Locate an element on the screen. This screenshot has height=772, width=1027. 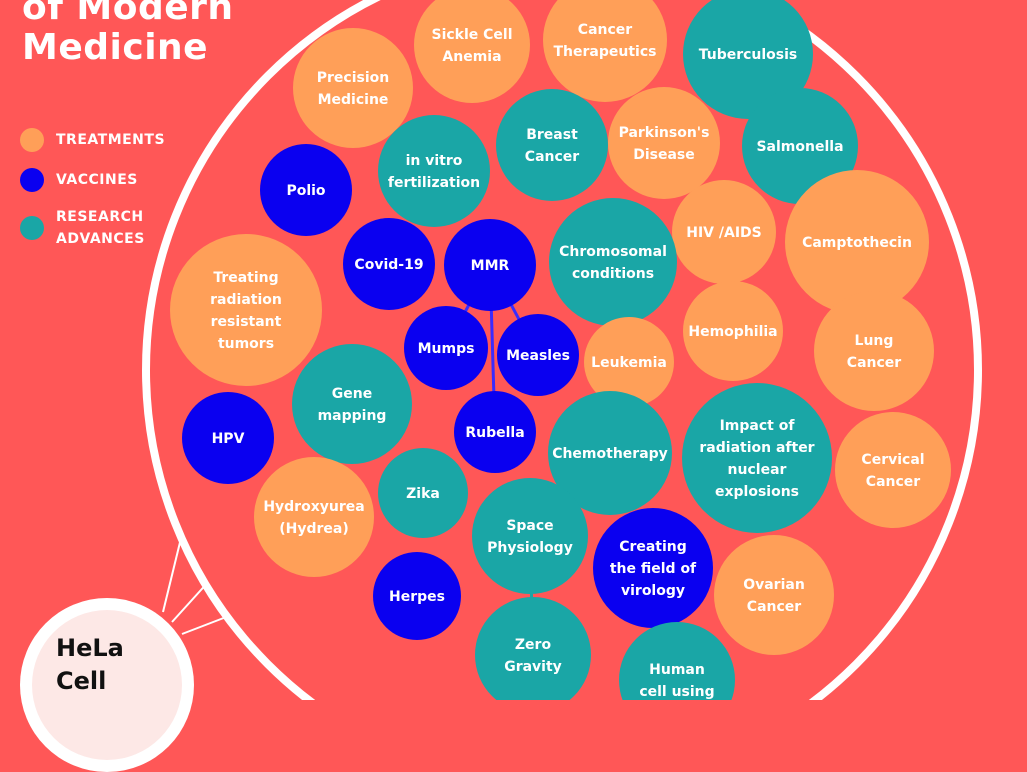
bubble-sickle-cell-anemia: Sickle Cell Anemia is located at coordinates (472, 51).